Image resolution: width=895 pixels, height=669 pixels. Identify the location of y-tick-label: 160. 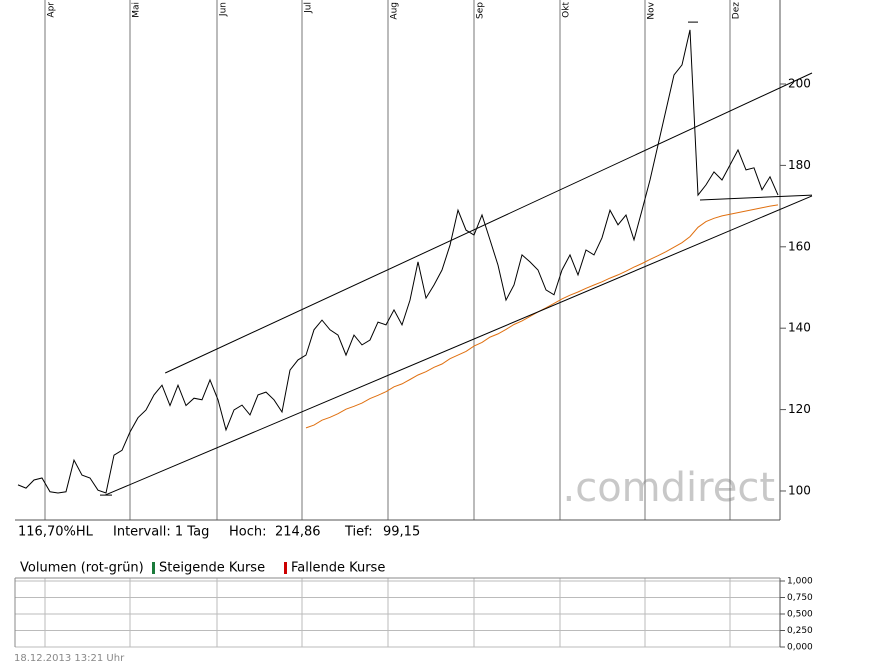
(799, 246).